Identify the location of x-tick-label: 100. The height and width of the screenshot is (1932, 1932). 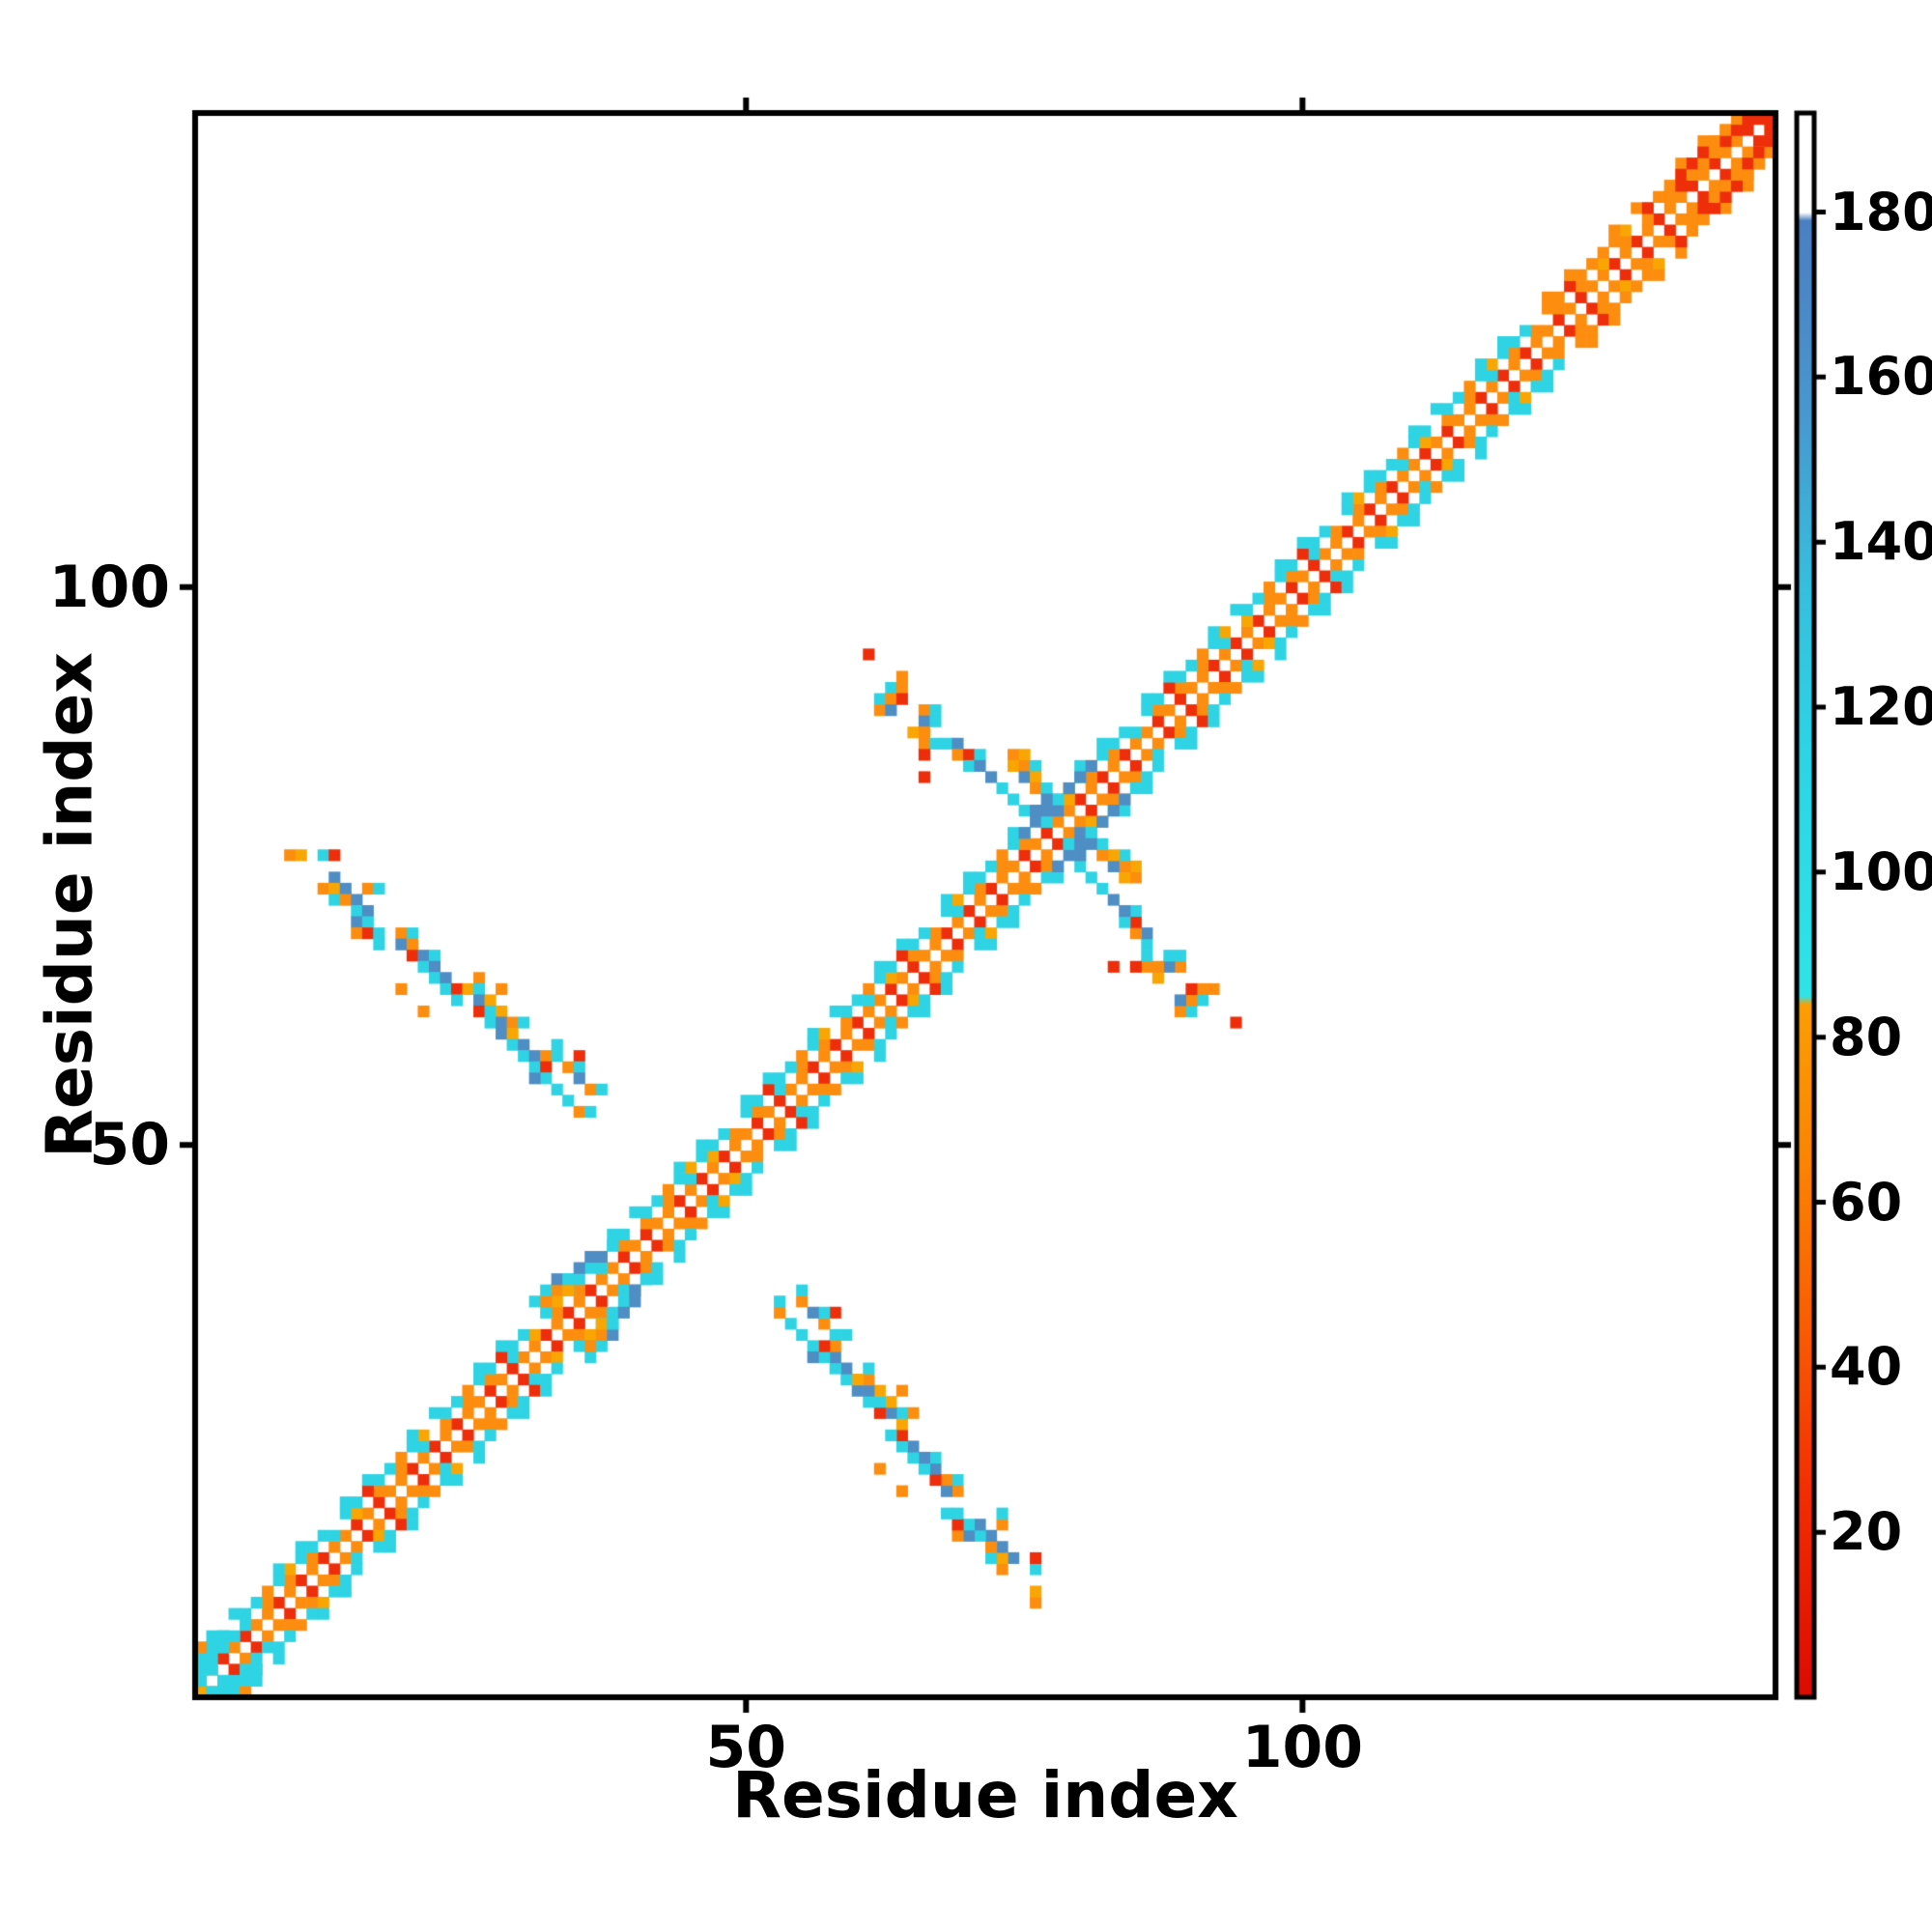
(1302, 1747).